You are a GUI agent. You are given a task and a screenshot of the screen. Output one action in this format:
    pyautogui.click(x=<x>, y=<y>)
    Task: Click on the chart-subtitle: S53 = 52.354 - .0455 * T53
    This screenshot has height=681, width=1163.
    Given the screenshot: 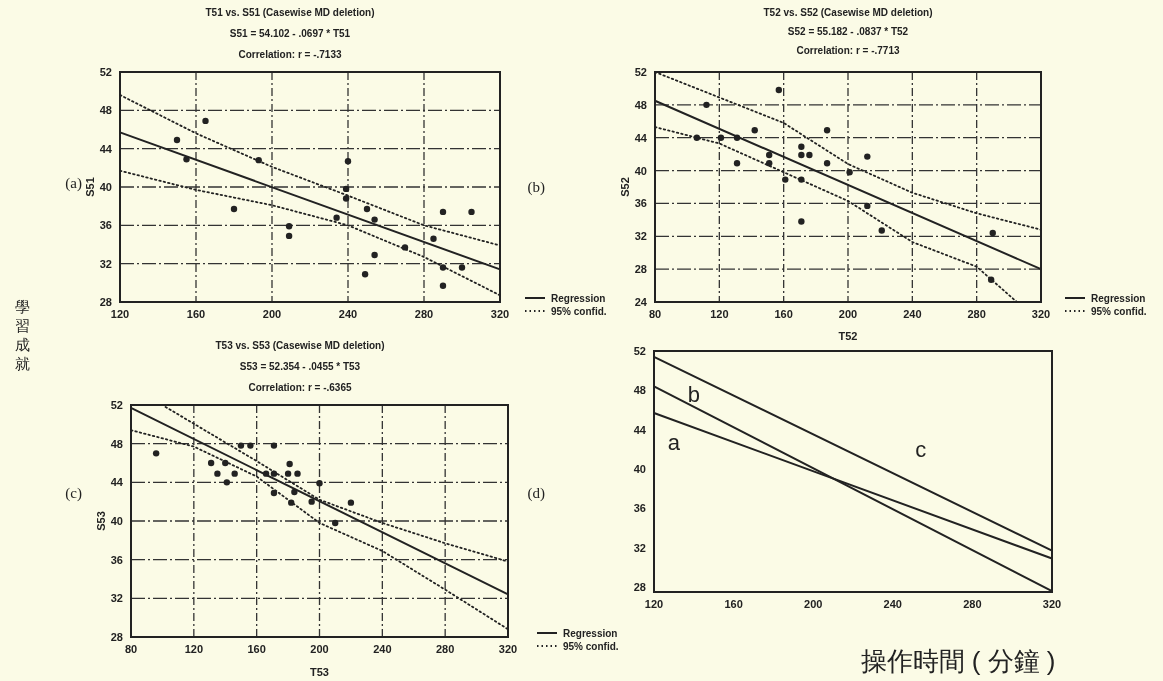 What is the action you would take?
    pyautogui.click(x=300, y=366)
    